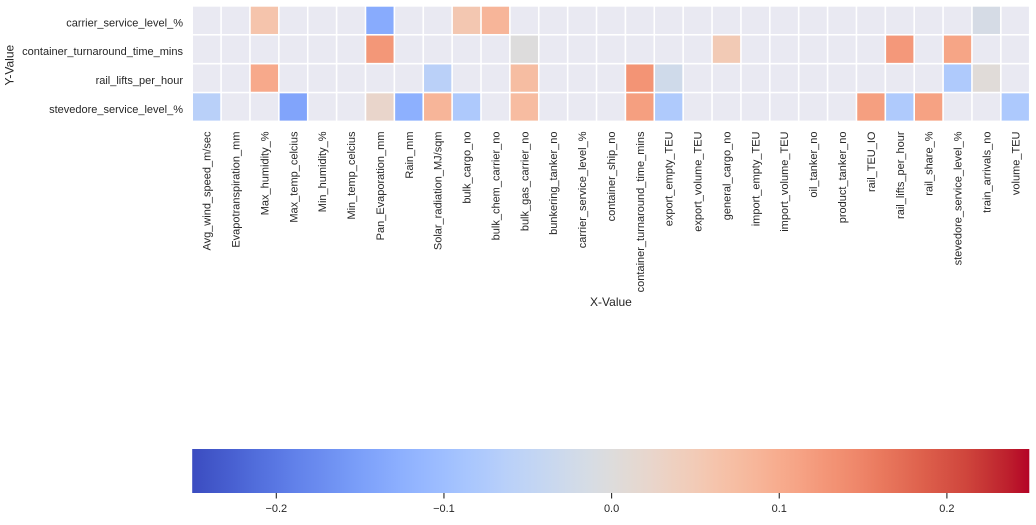  What do you see at coordinates (1016, 163) in the screenshot?
I see `svg-text: volume_TEU` at bounding box center [1016, 163].